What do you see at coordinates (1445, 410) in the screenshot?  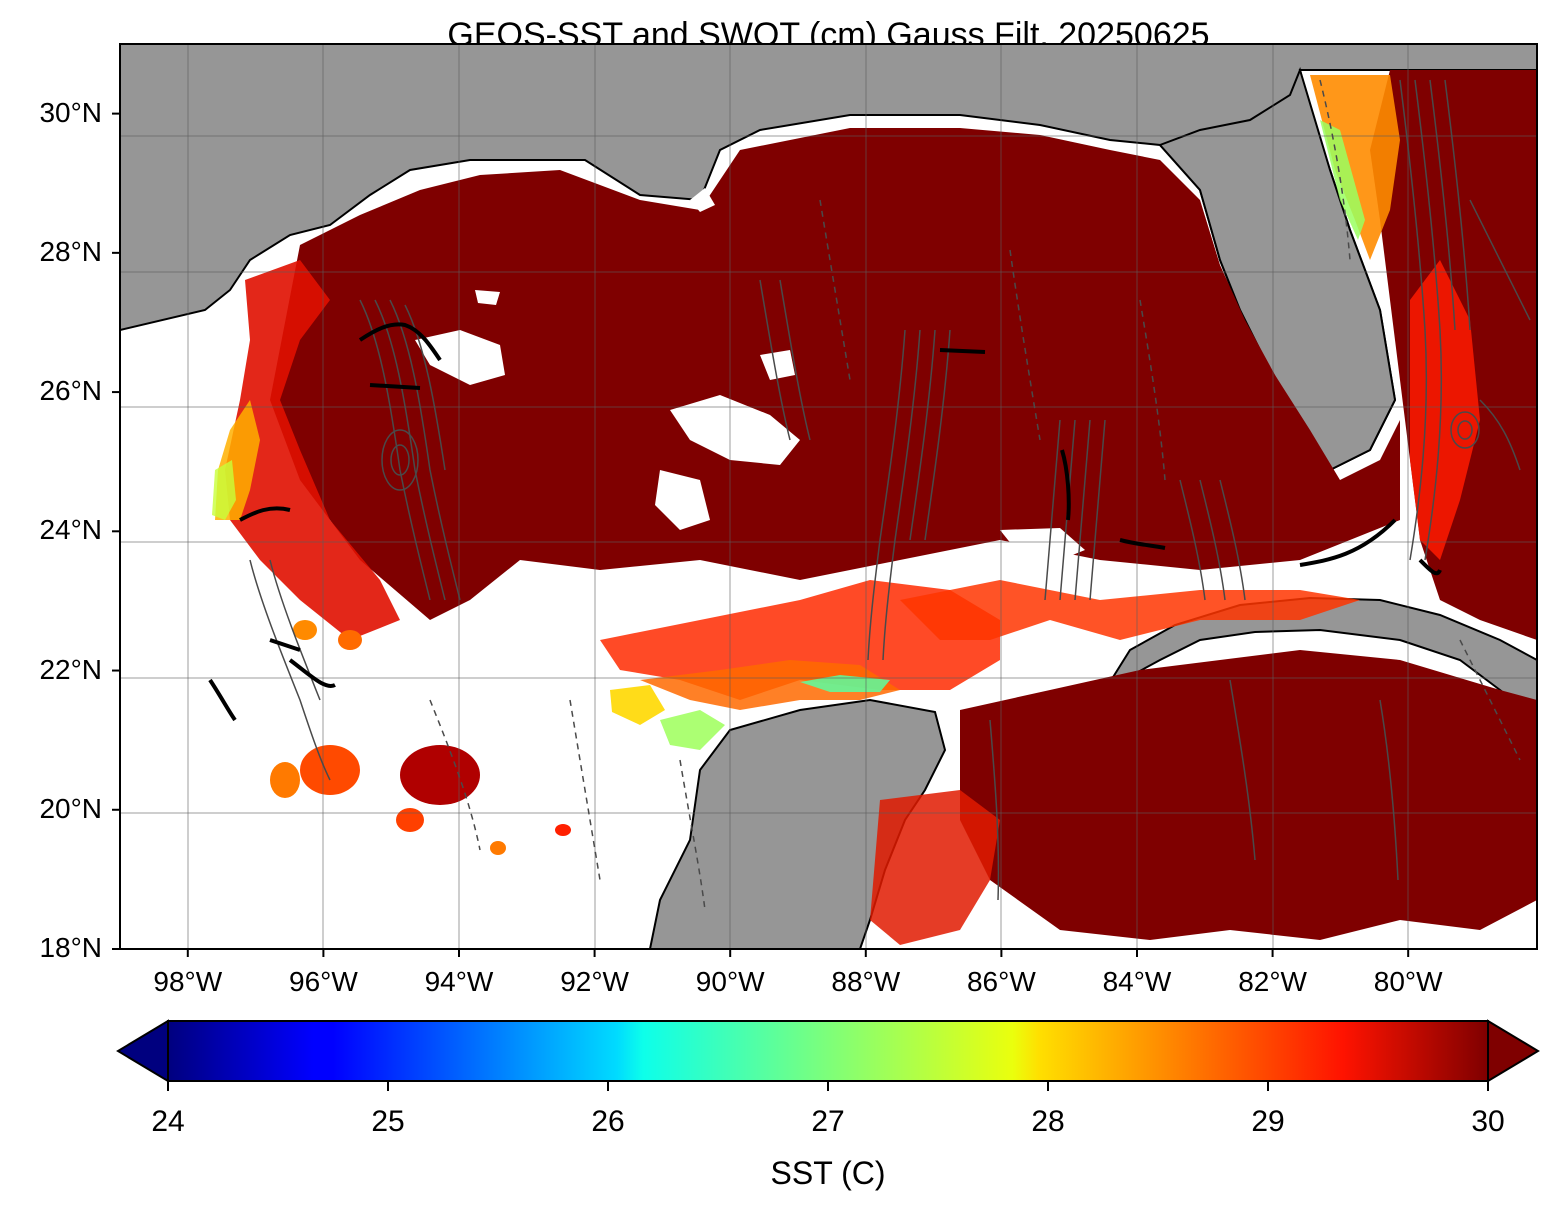 I see `sst-gulf-stream-red` at bounding box center [1445, 410].